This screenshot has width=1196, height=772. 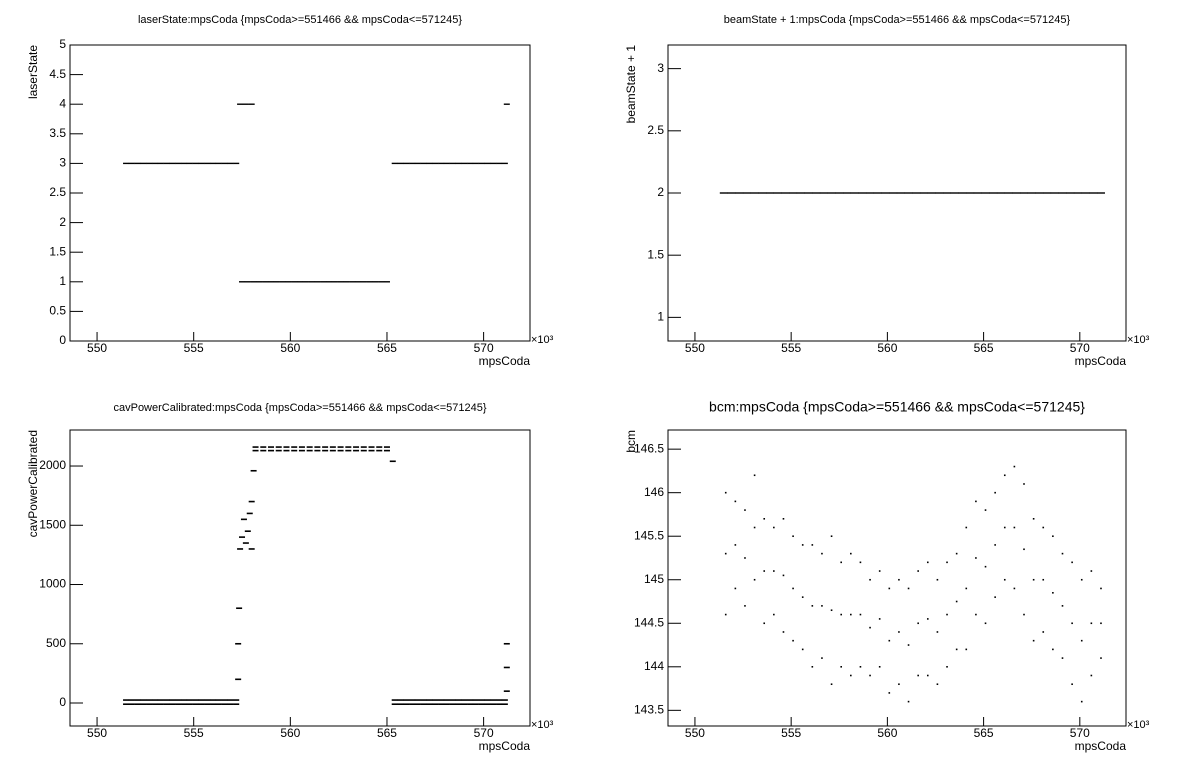 I want to click on y-axis-label: bcm, so click(x=631, y=441).